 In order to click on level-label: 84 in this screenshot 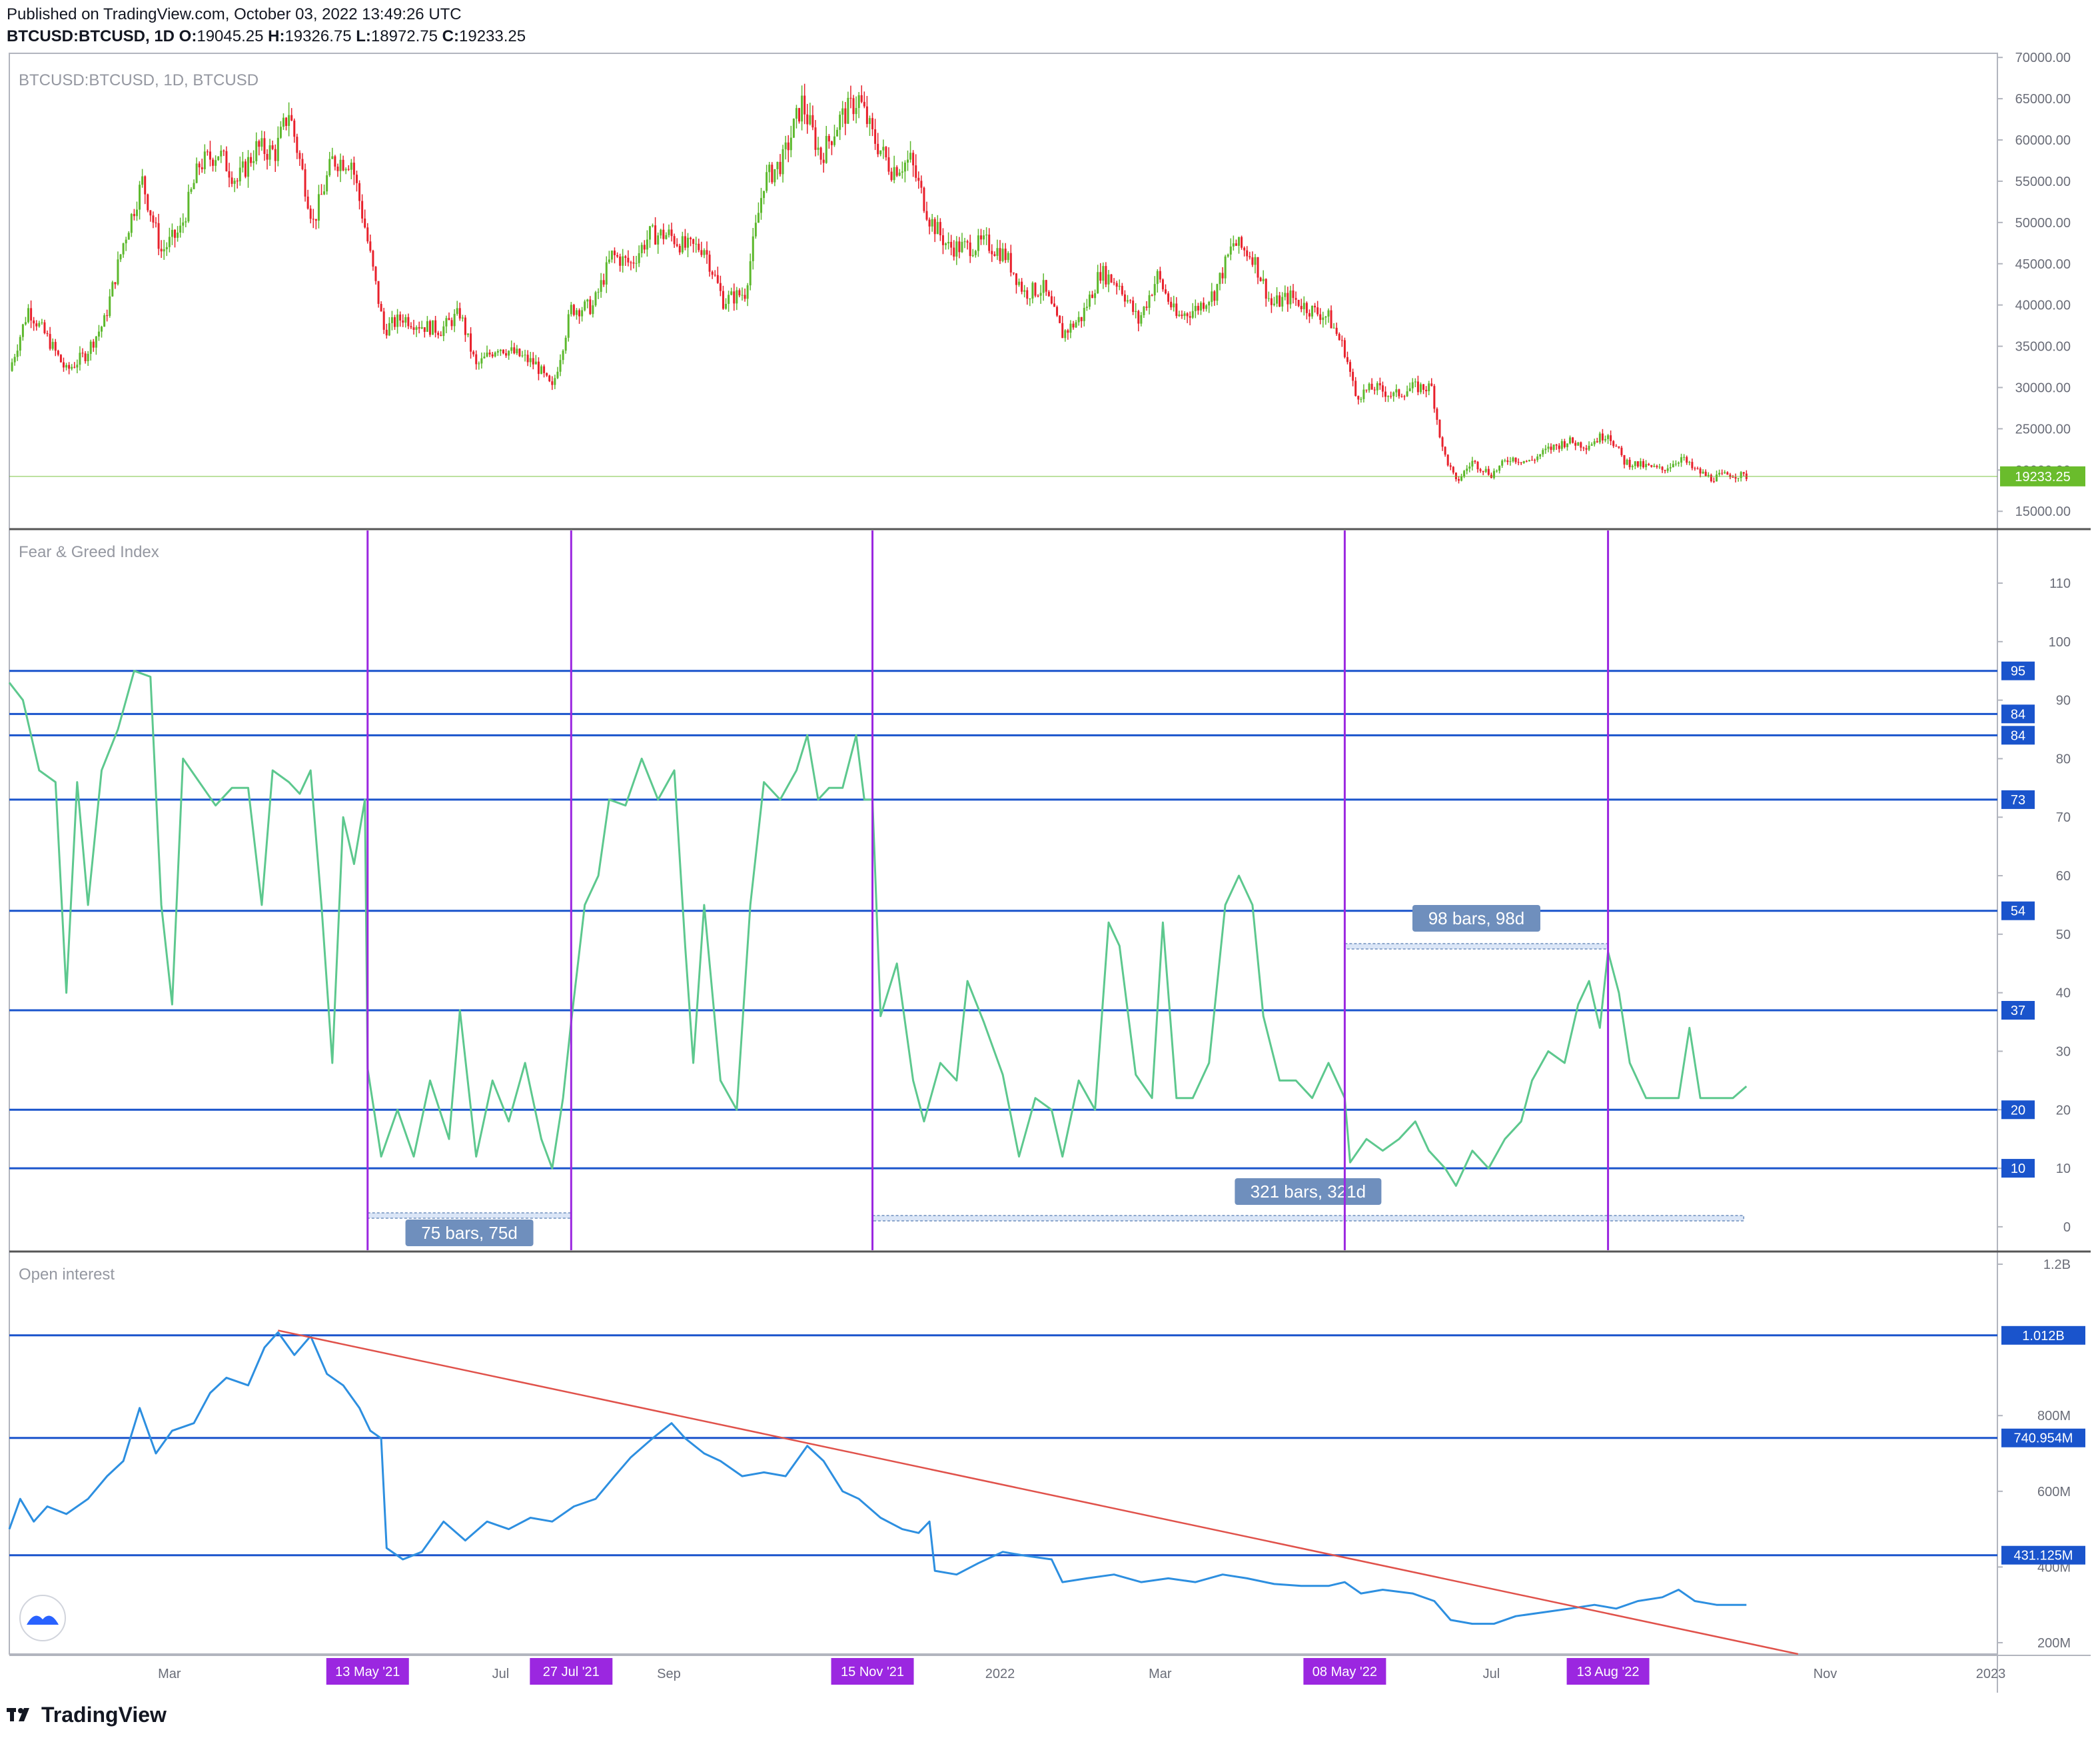, I will do `click(2018, 735)`.